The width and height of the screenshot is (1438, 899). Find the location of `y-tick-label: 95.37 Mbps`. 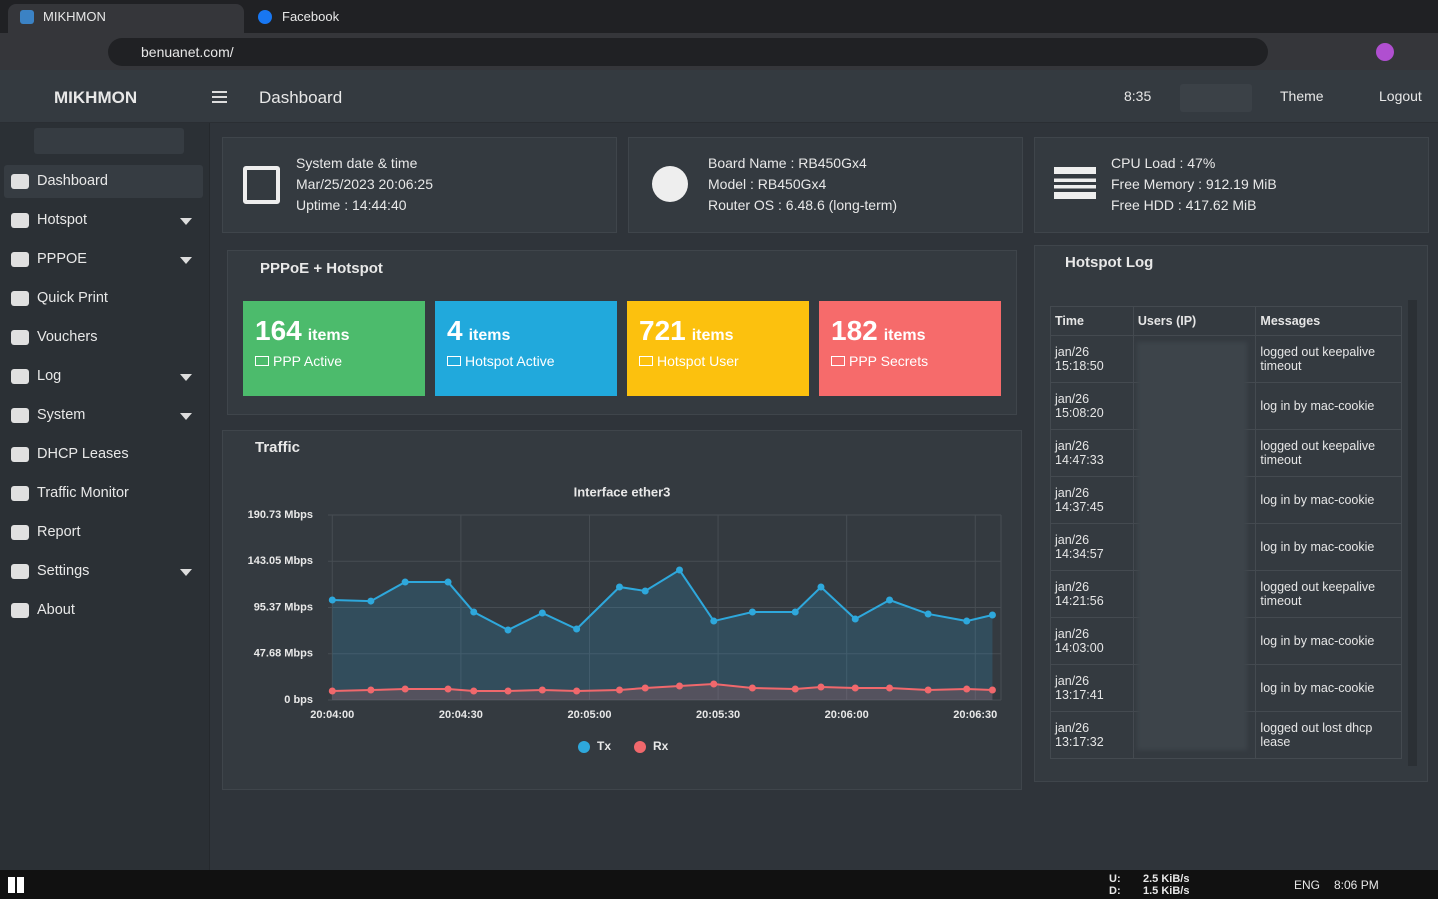

y-tick-label: 95.37 Mbps is located at coordinates (283, 607).